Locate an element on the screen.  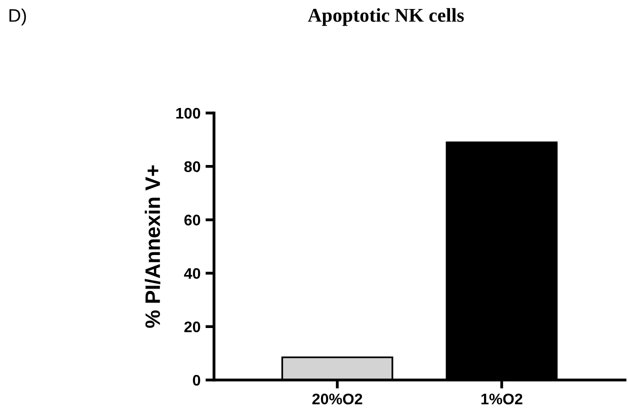
y-tick-label: 80 is located at coordinates (192, 166).